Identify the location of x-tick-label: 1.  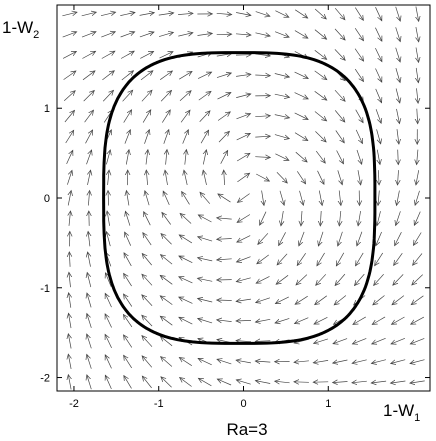
(328, 404).